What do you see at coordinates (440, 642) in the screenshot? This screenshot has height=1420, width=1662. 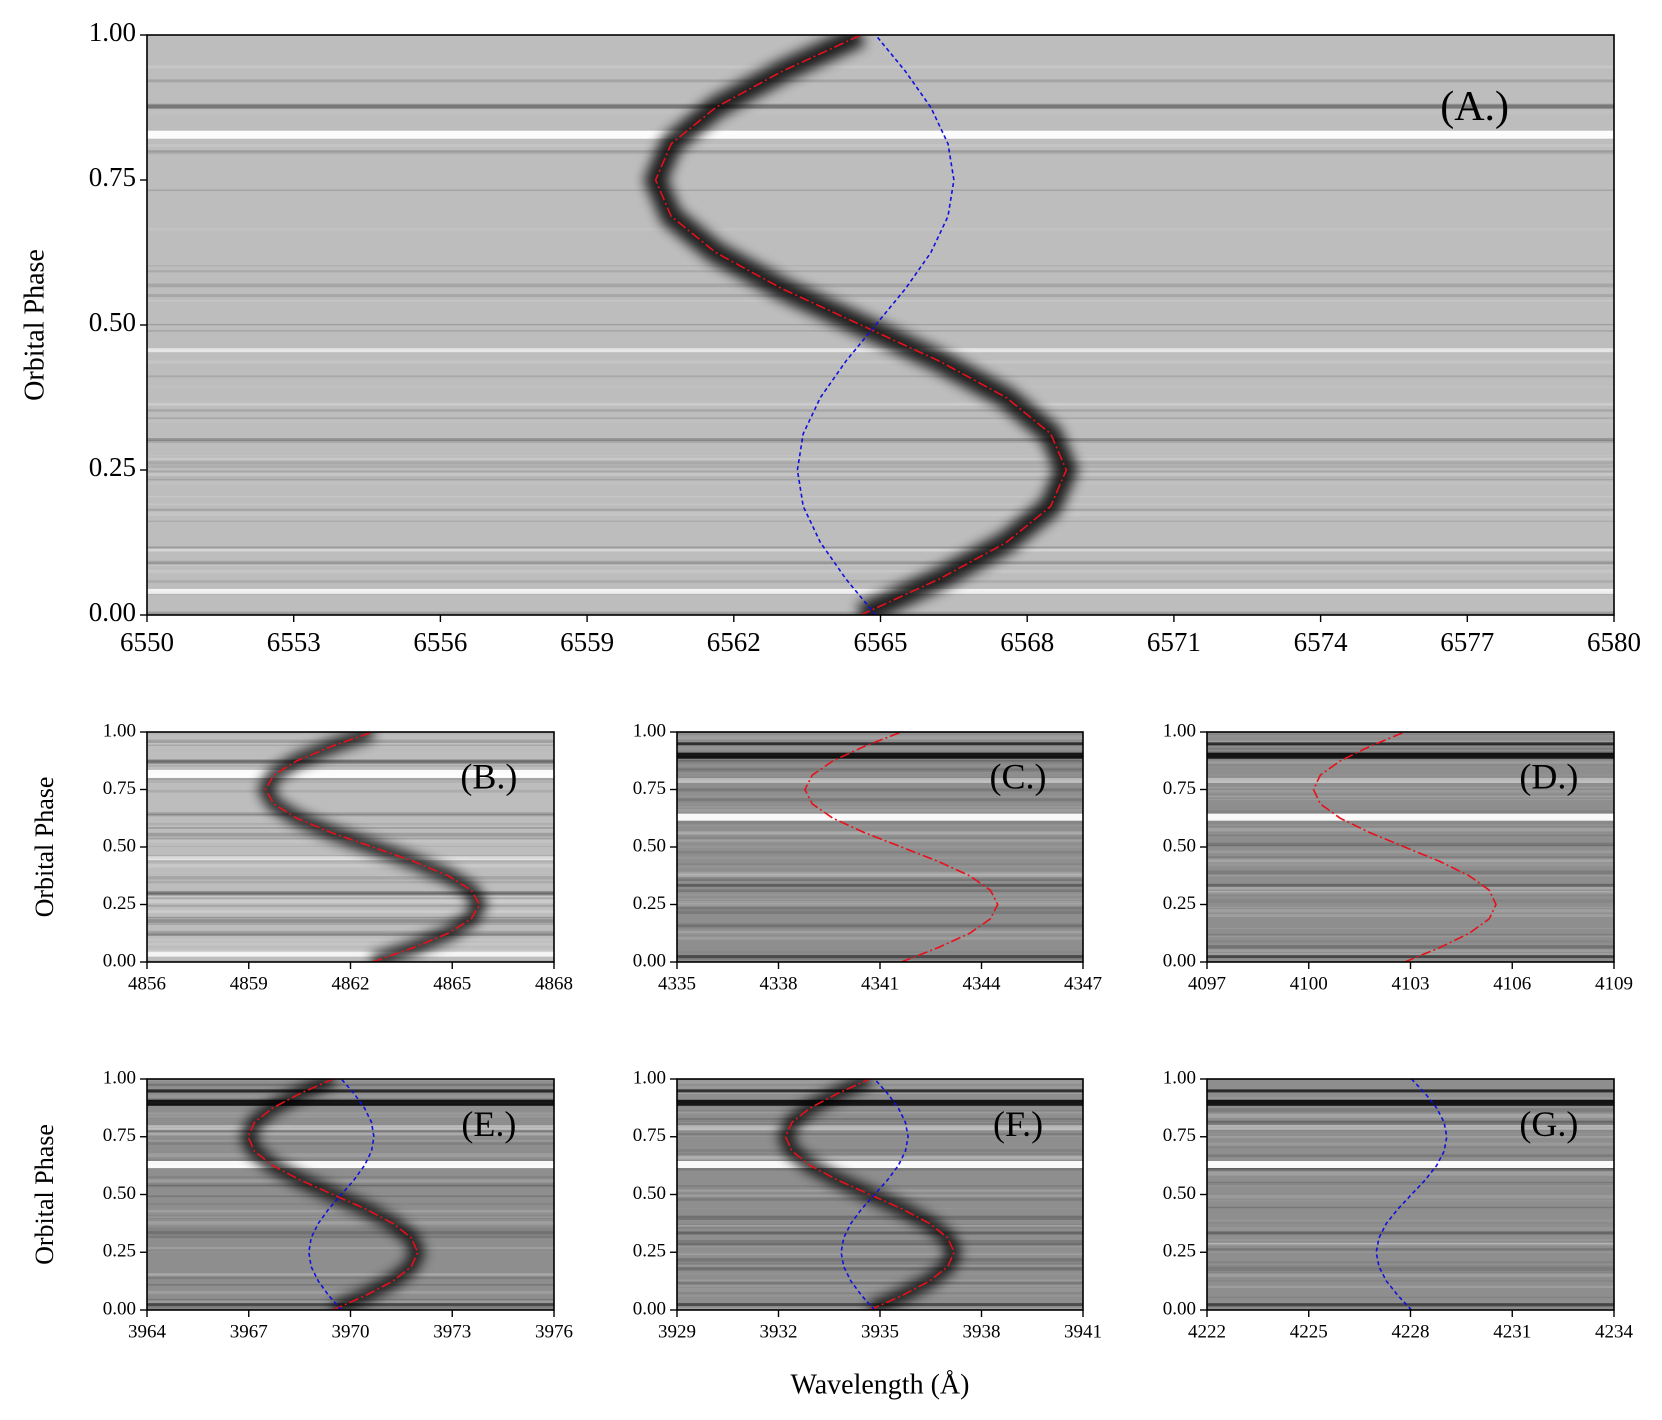 I see `x-tick-label: 6556` at bounding box center [440, 642].